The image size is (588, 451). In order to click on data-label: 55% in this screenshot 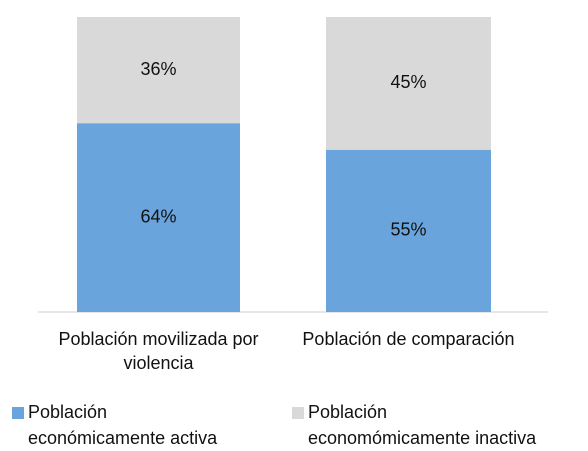, I will do `click(408, 230)`.